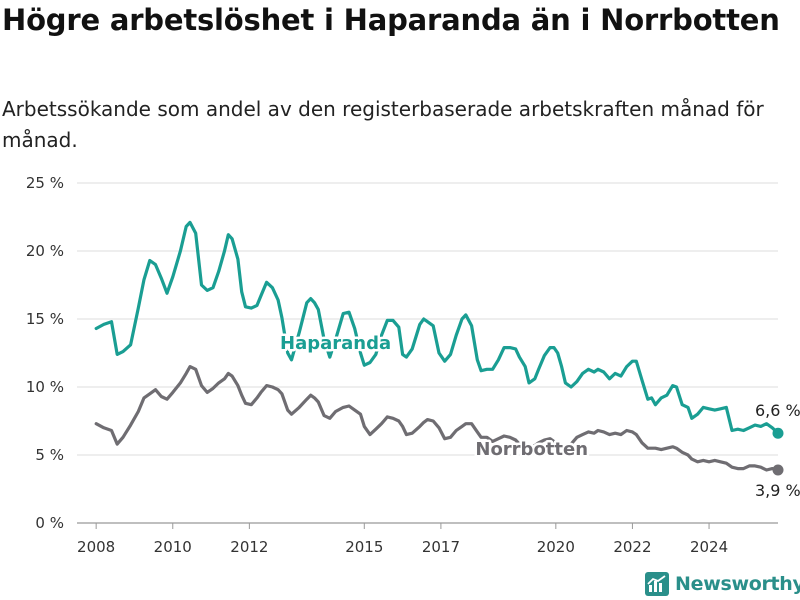  I want to click on y-axis-ticks: 0 % 5 % 10 % 15 % 20 % 25 %, so click(45, 353).